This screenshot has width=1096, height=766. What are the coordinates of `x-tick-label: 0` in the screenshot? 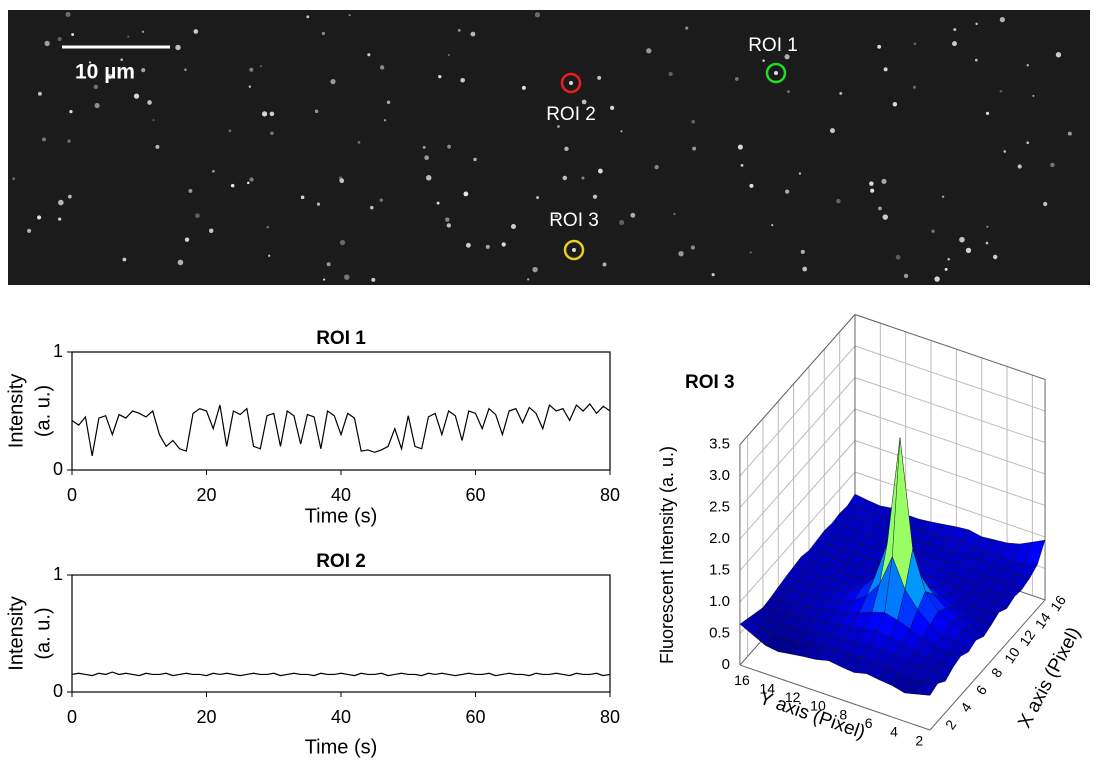 It's located at (72, 717).